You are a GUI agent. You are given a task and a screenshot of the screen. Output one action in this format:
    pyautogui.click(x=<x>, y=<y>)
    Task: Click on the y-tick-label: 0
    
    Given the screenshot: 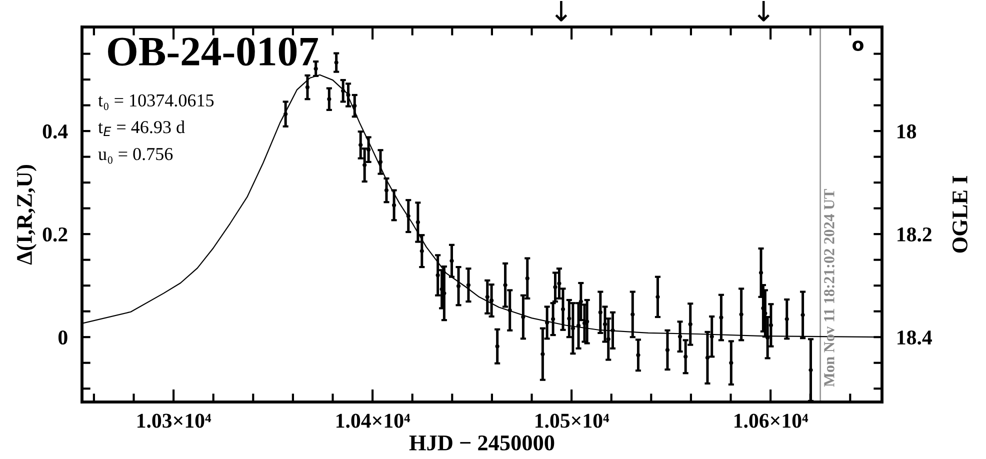 What is the action you would take?
    pyautogui.click(x=63, y=337)
    